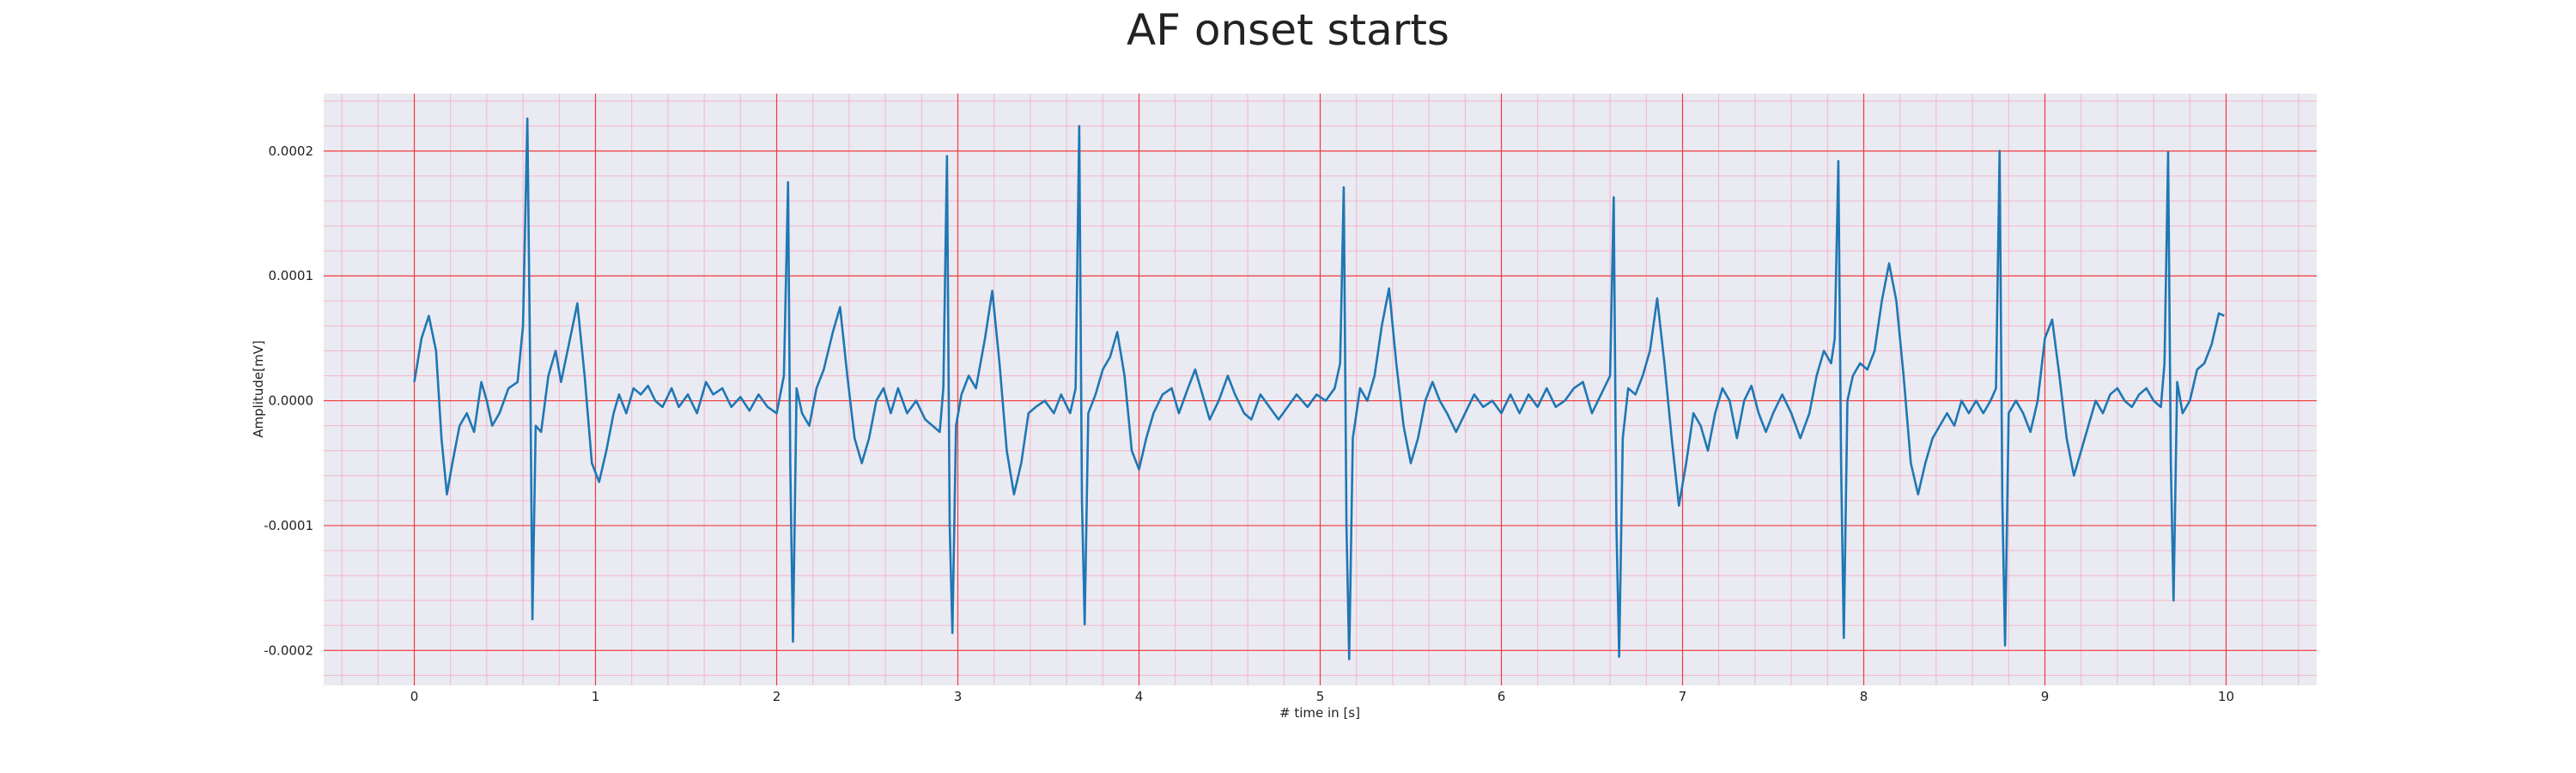  I want to click on x-tick-label: 6, so click(1502, 696).